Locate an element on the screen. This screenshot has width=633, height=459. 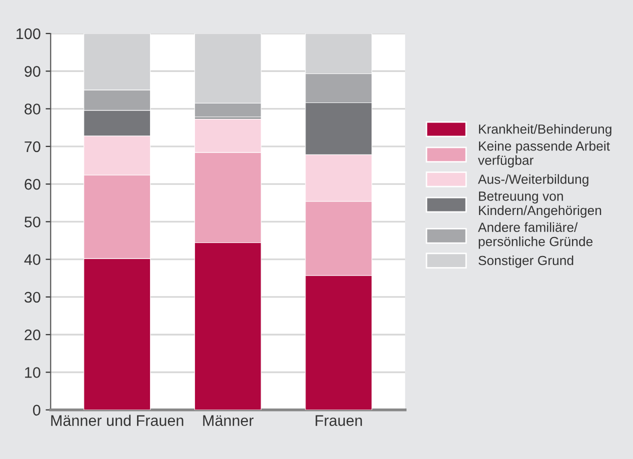
x-tick-label: Männer is located at coordinates (228, 420).